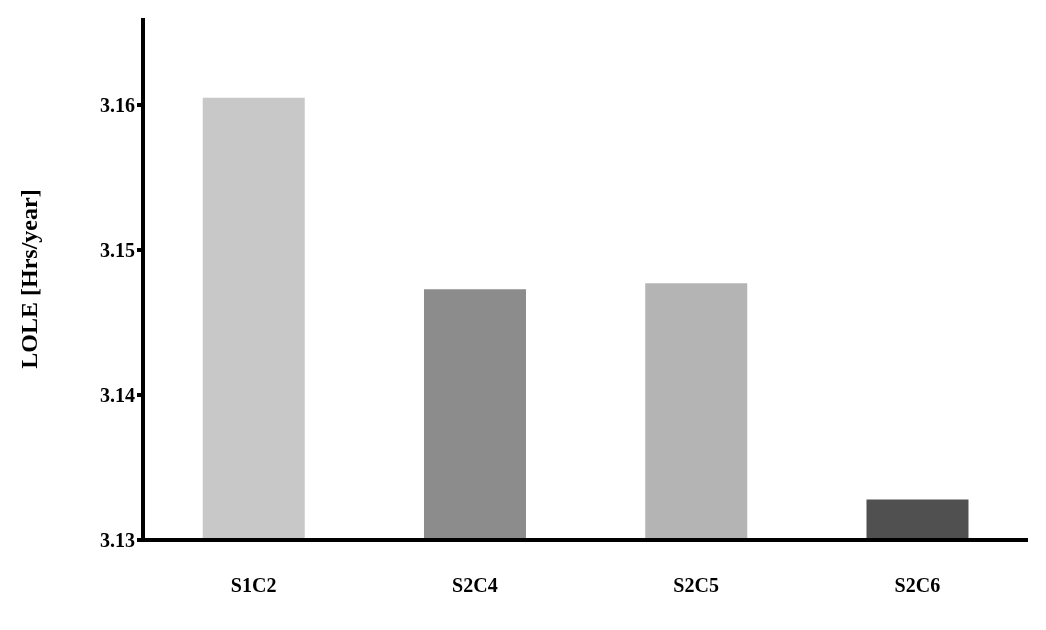  What do you see at coordinates (117, 250) in the screenshot?
I see `y-tick-label: 3.15` at bounding box center [117, 250].